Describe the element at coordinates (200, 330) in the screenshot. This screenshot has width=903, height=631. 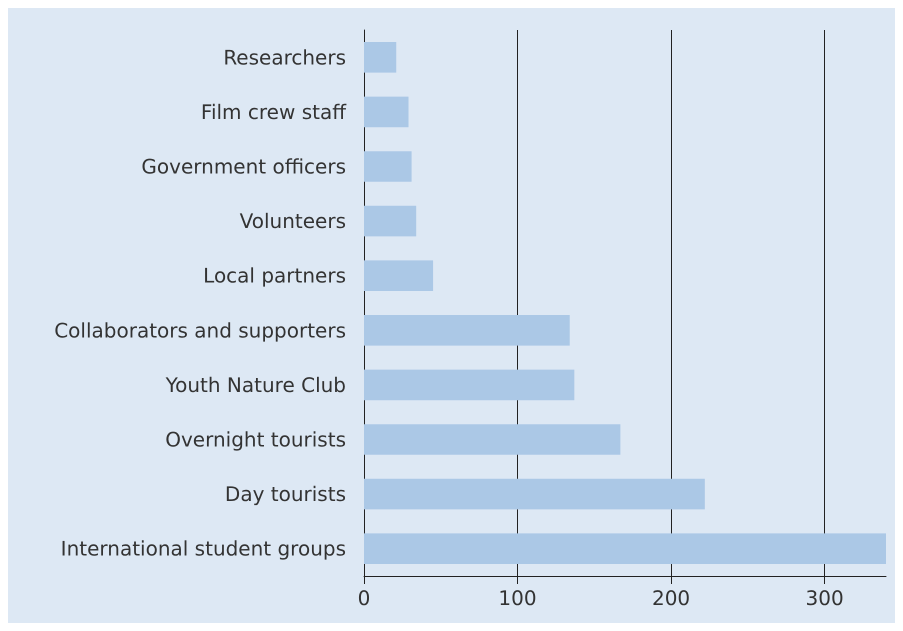
I see `y-tick-label: Collaborators and supporters` at that location.